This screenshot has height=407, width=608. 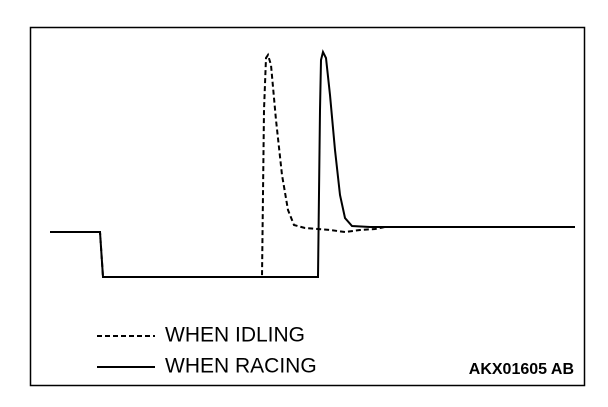 What do you see at coordinates (235, 335) in the screenshot?
I see `legend-label: WHEN IDLING` at bounding box center [235, 335].